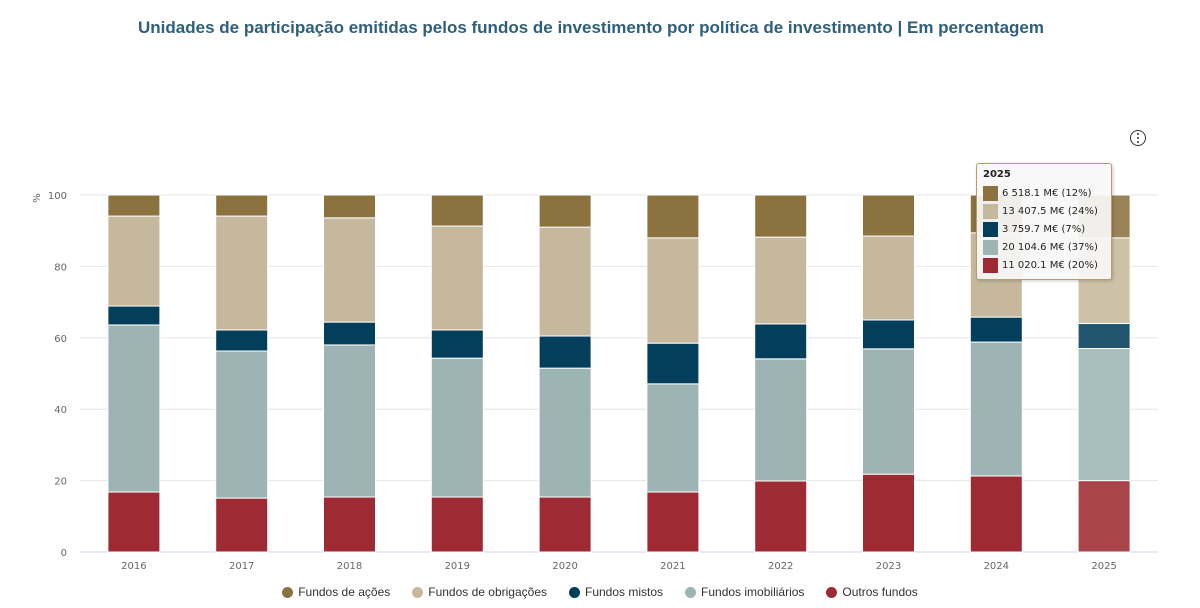  What do you see at coordinates (997, 174) in the screenshot?
I see `tooltip-header: 2025` at bounding box center [997, 174].